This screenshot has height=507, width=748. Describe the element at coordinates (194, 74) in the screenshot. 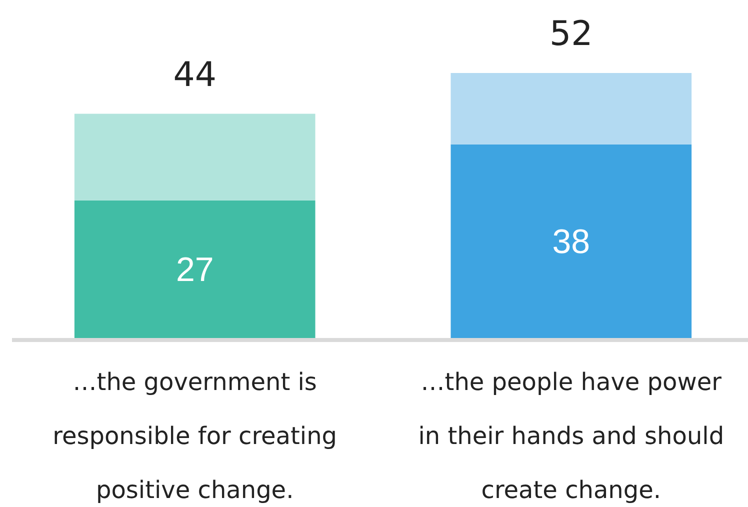

I see `total-label: 44` at that location.